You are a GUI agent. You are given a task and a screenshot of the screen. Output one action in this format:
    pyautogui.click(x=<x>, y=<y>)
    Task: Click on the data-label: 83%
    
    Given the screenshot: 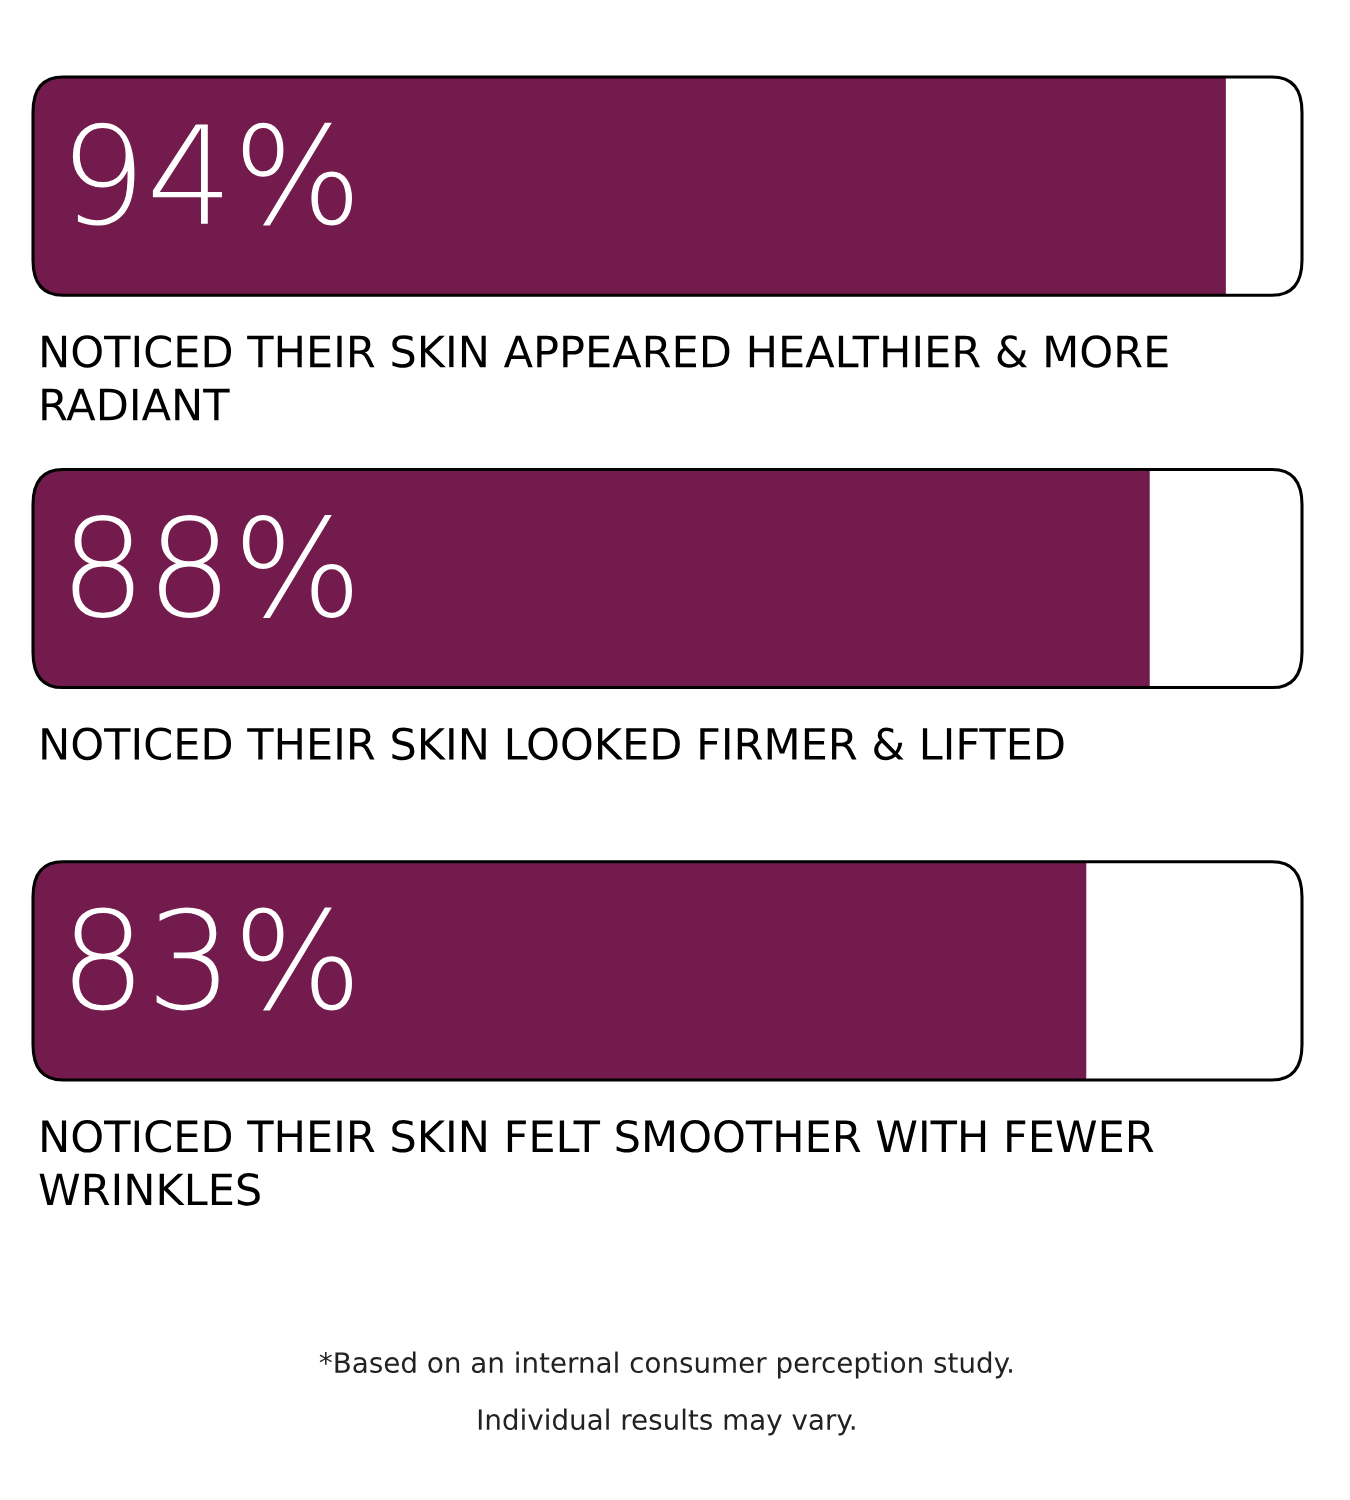 What is the action you would take?
    pyautogui.click(x=212, y=959)
    